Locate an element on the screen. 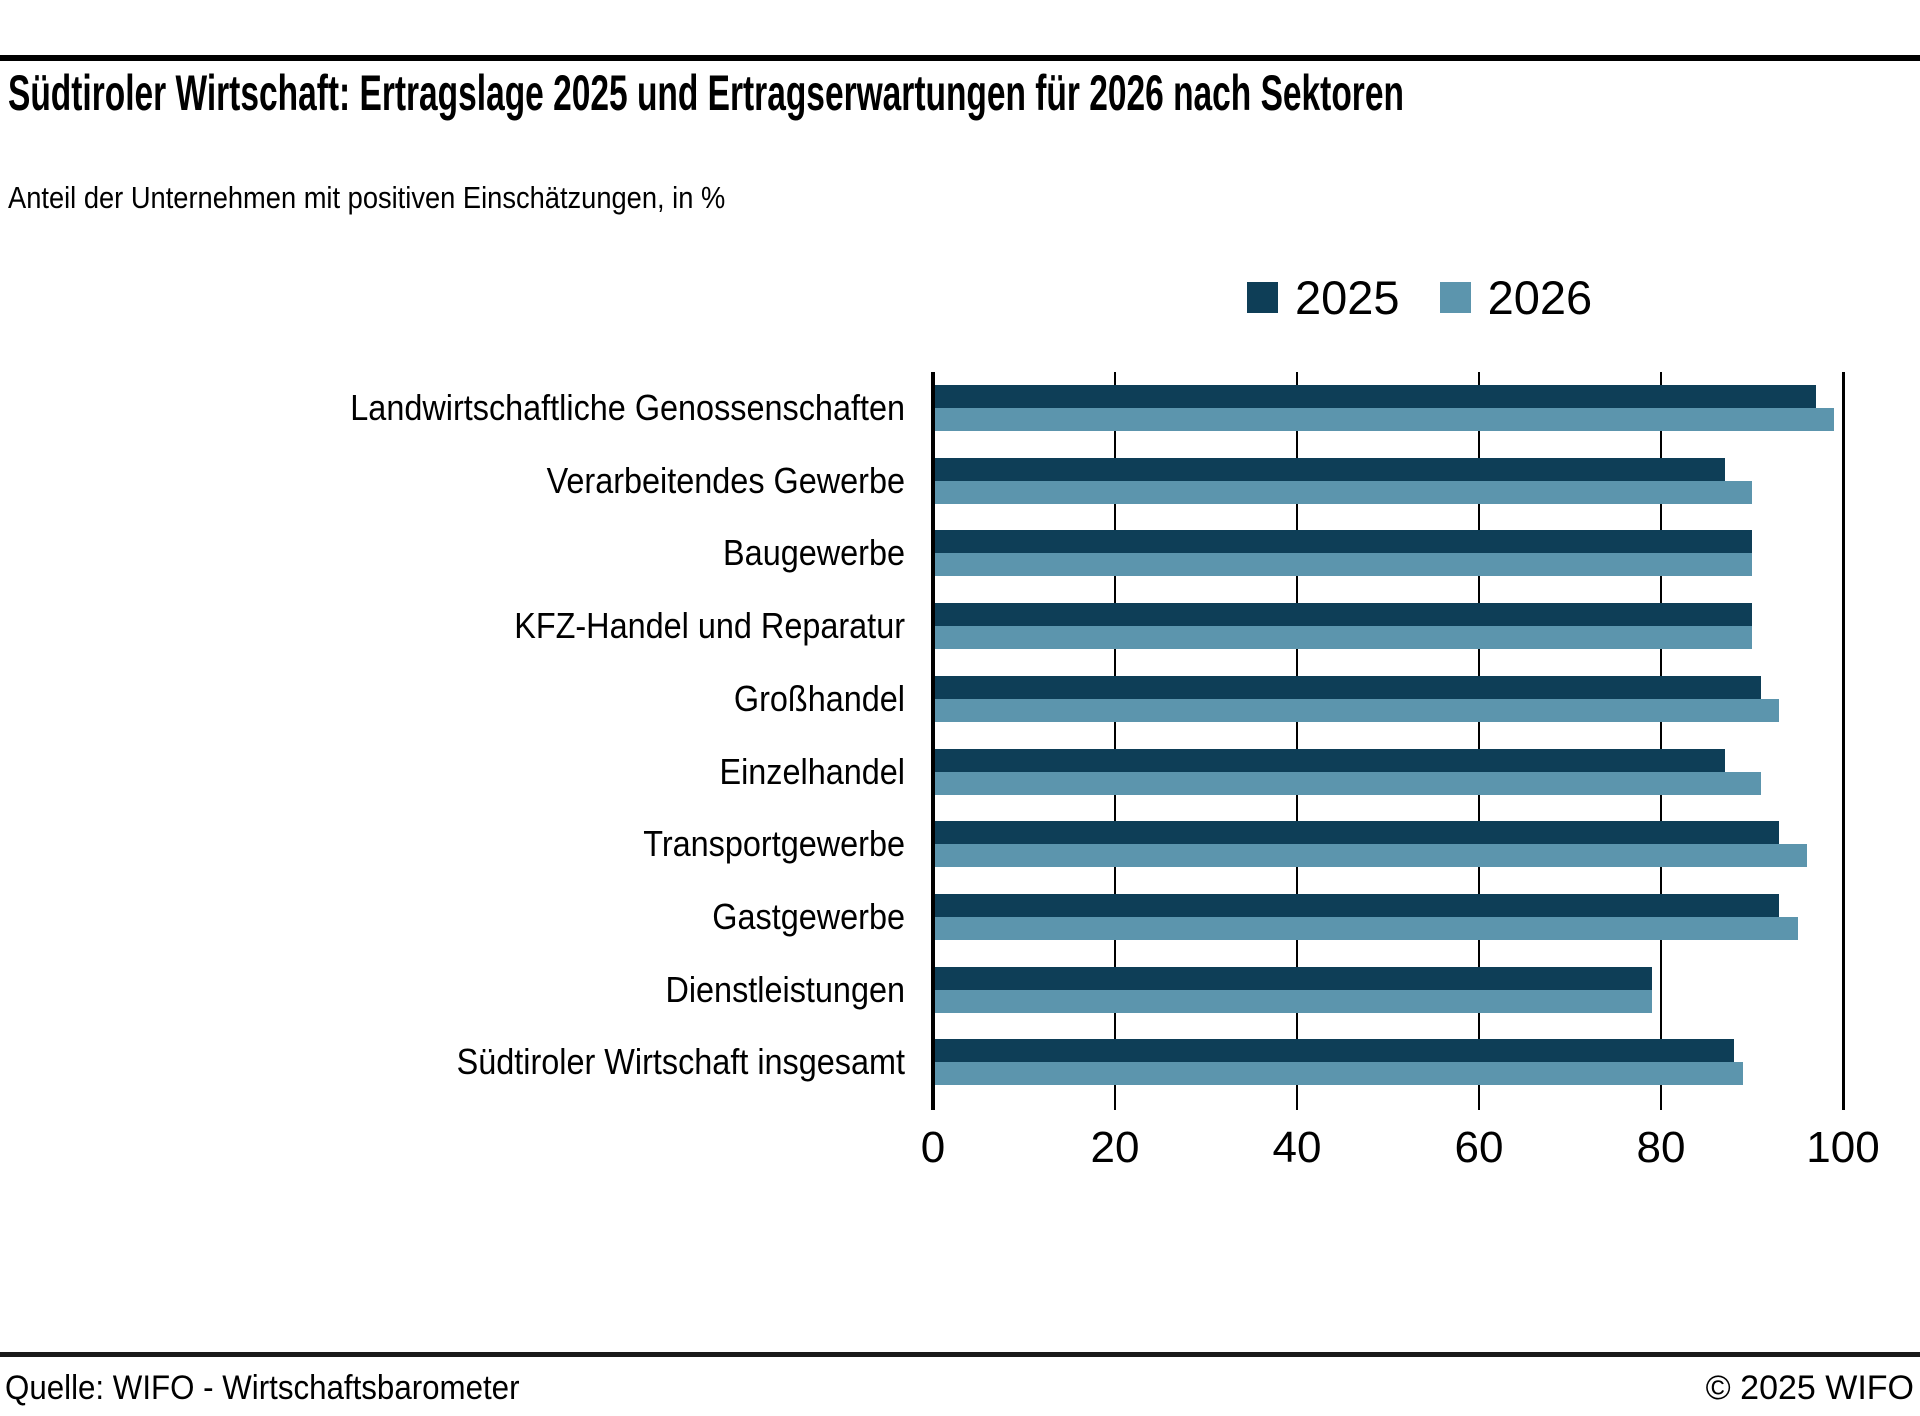 Image resolution: width=1920 pixels, height=1416 pixels. category-label: Südtiroler Wirtschaft insgesamt is located at coordinates (680, 1061).